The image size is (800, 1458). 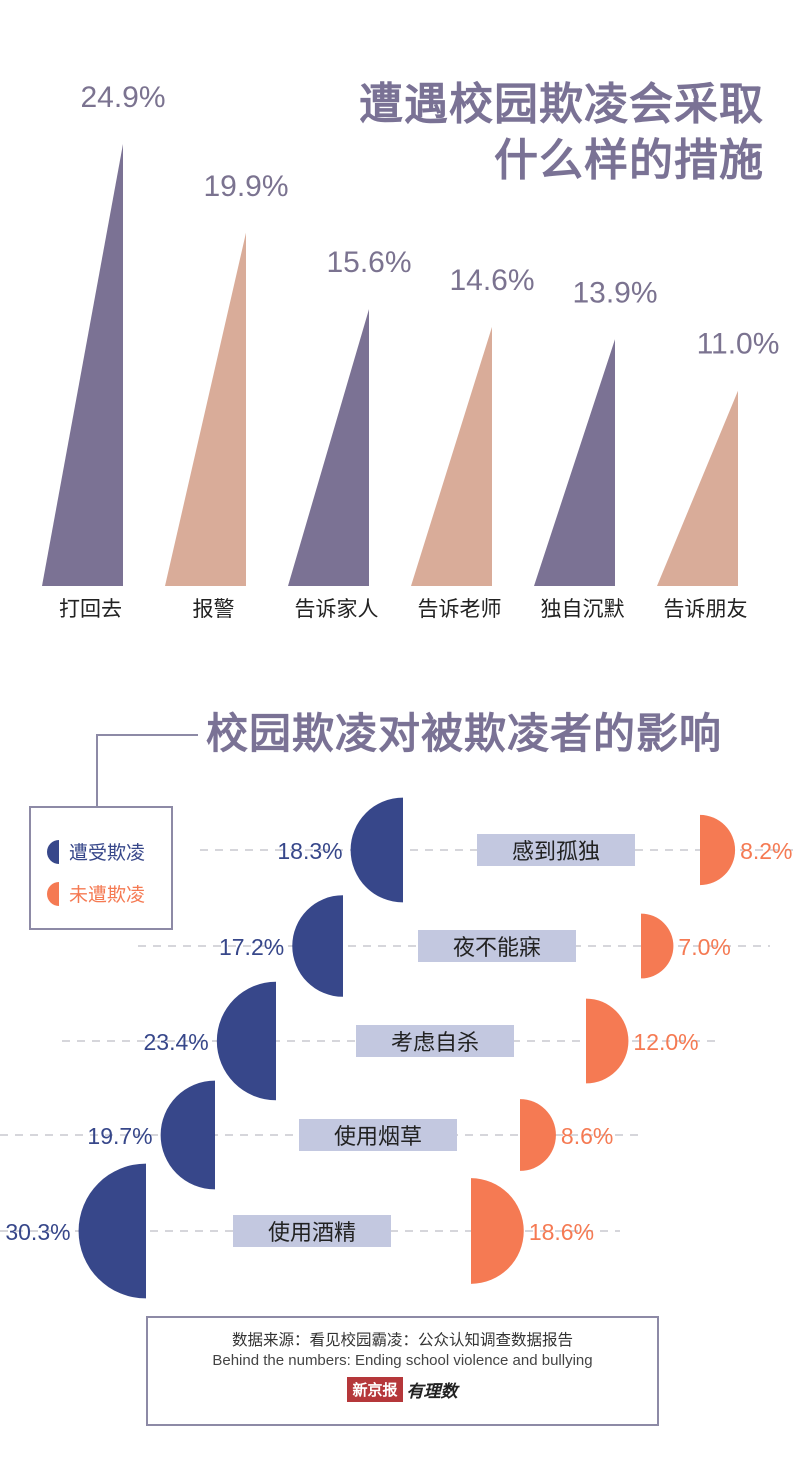 What do you see at coordinates (176, 1042) in the screenshot?
I see `bullied-value-label: 23.4%` at bounding box center [176, 1042].